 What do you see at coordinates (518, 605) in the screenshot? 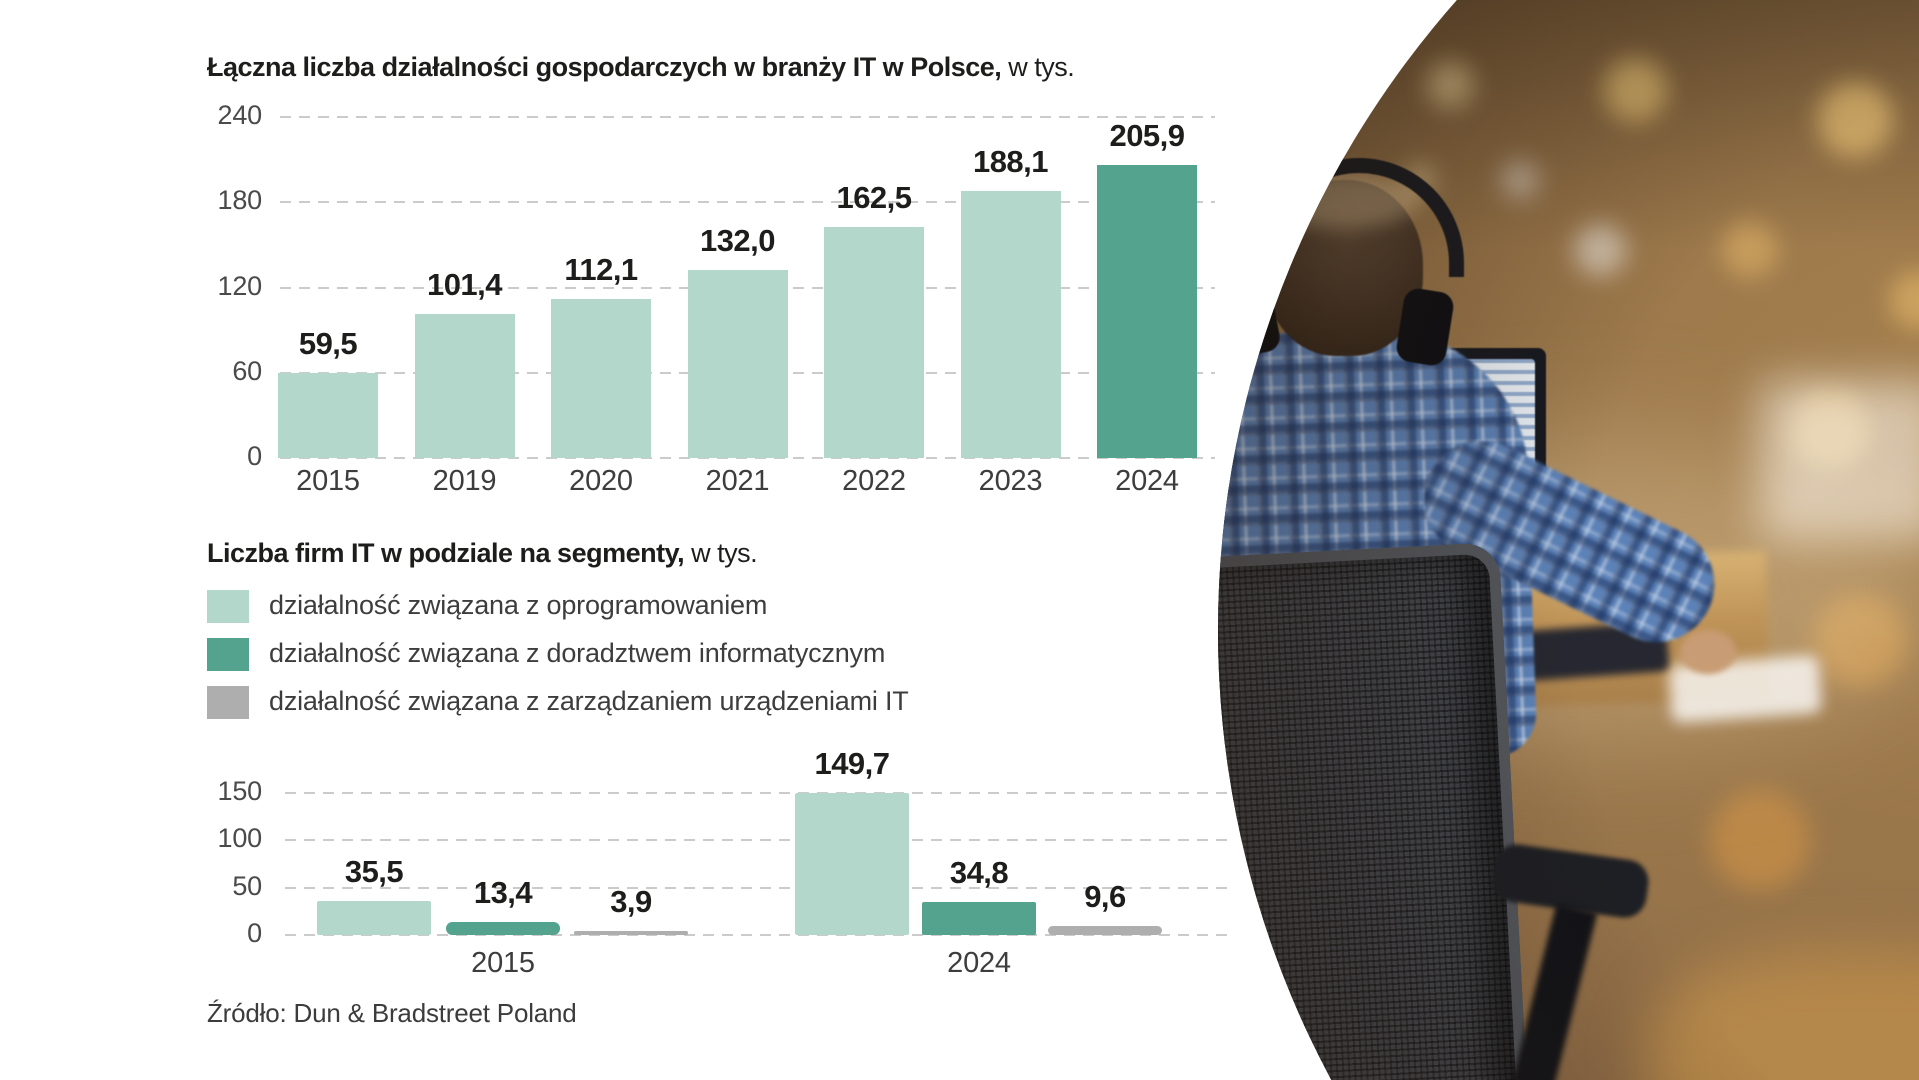
I see `legend-label-software: działalność związana z oprogramowaniem` at bounding box center [518, 605].